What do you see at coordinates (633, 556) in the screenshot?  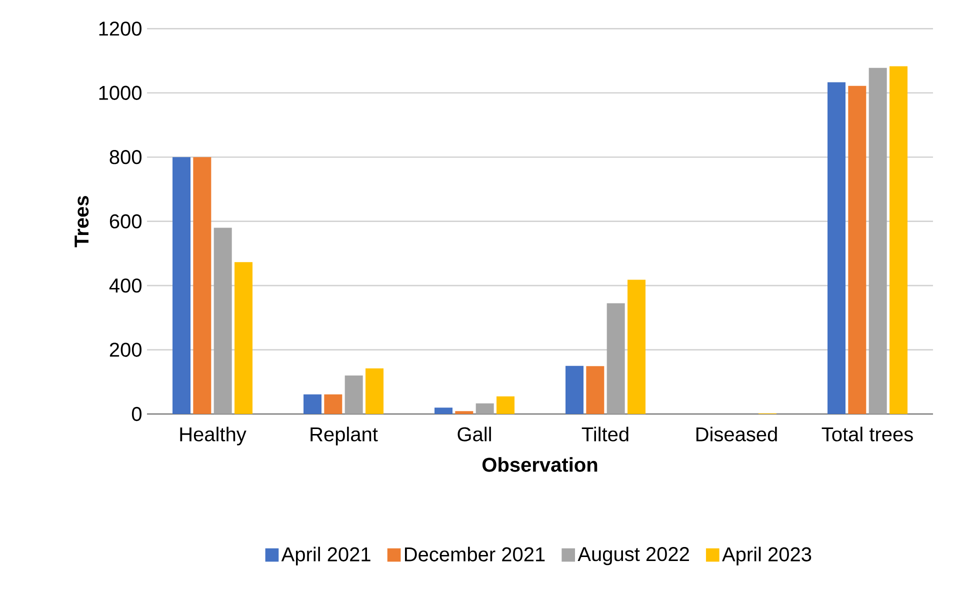 I see `legend-label: August 2022` at bounding box center [633, 556].